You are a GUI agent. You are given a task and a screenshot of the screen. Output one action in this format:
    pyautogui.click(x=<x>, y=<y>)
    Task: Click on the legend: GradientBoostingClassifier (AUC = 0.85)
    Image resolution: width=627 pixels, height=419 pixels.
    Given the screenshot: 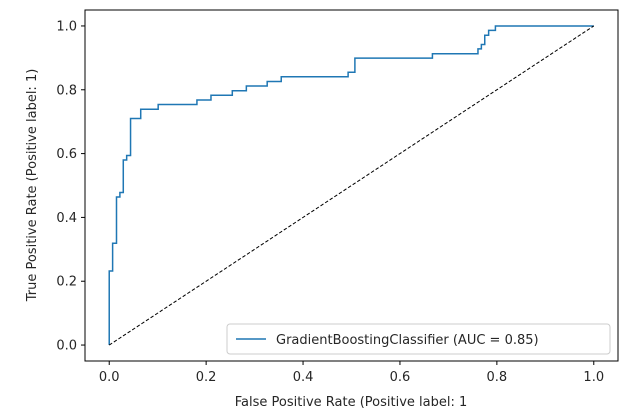 What is the action you would take?
    pyautogui.click(x=418, y=339)
    